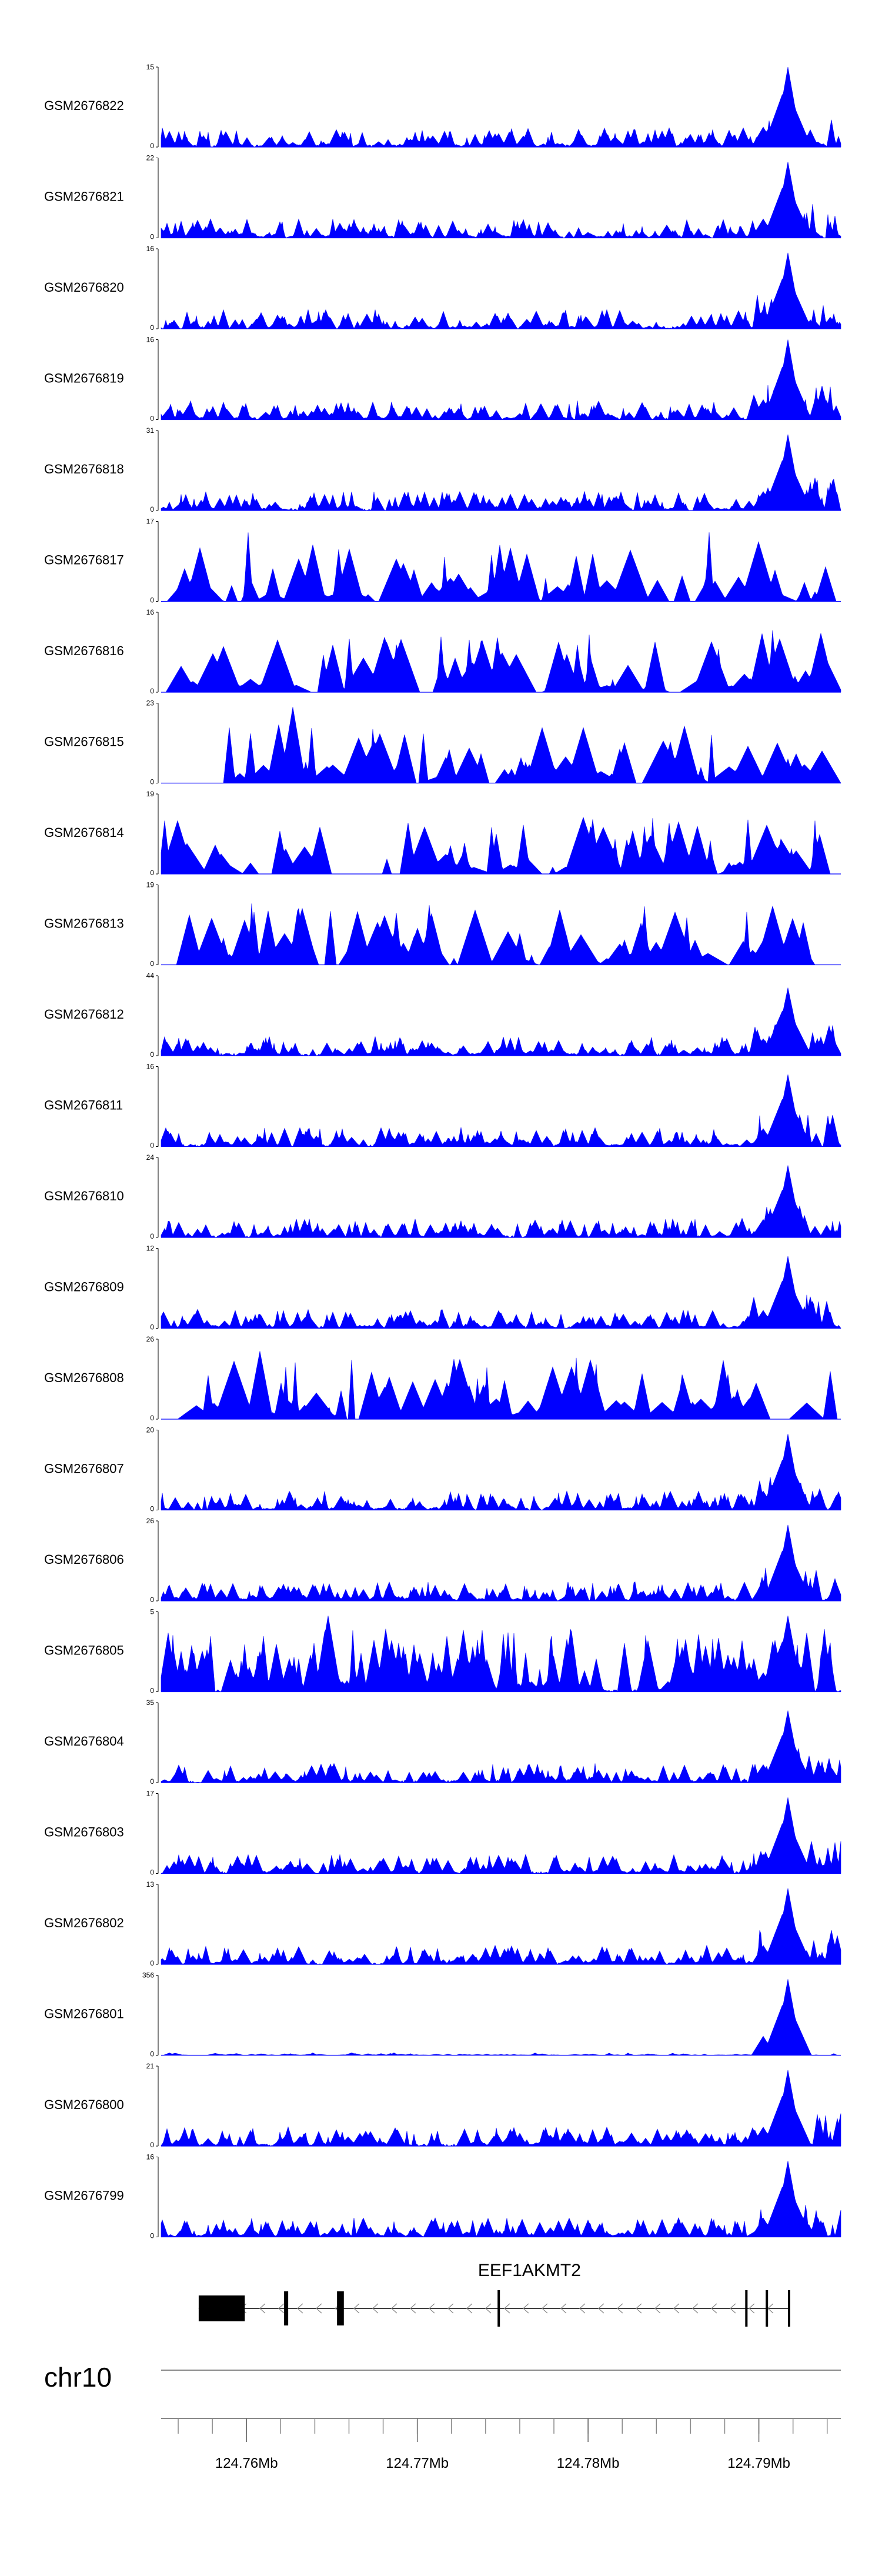  What do you see at coordinates (84, 832) in the screenshot?
I see `track-label: GSM2676814` at bounding box center [84, 832].